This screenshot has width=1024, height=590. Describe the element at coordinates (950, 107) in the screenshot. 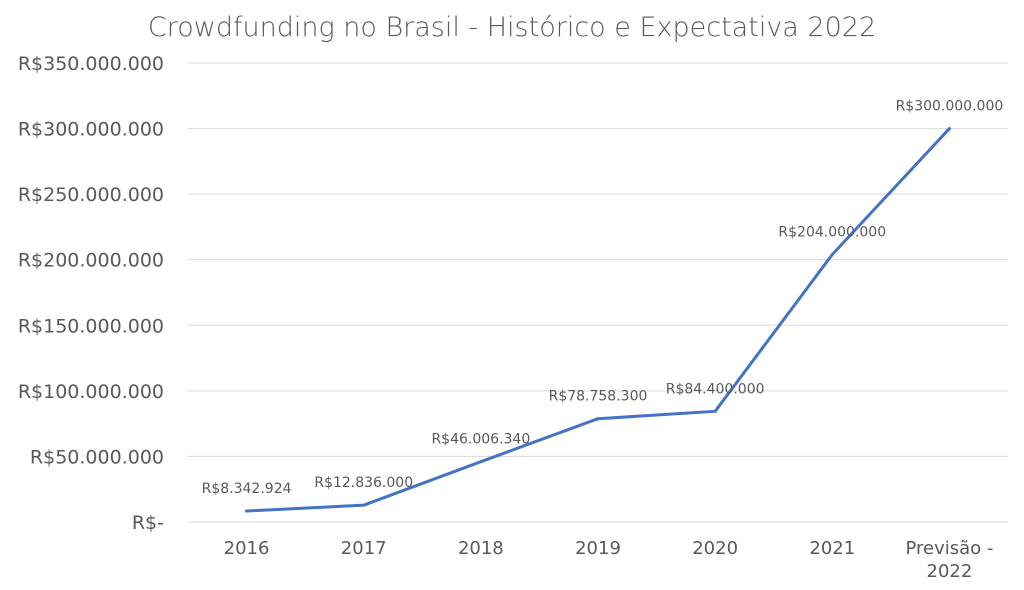

I see `data-label: R$300.000.000` at that location.